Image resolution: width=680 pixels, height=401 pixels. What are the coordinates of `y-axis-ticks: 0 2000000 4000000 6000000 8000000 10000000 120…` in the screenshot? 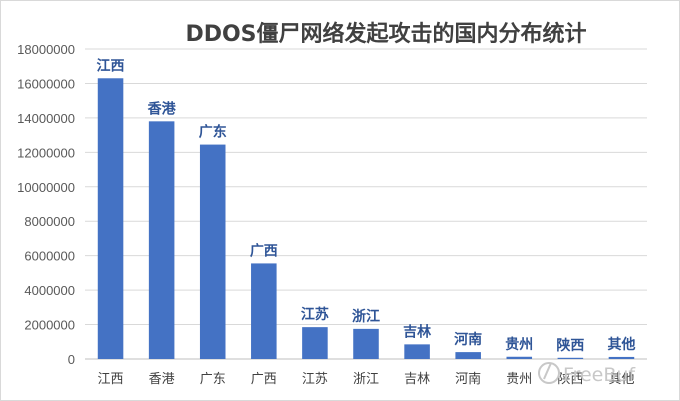 It's located at (46, 204).